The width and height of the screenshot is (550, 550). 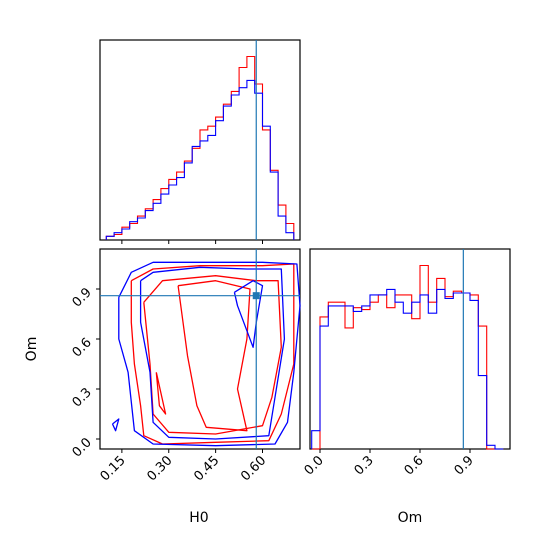 I want to click on h0-histogram-content, so click(x=200, y=142).